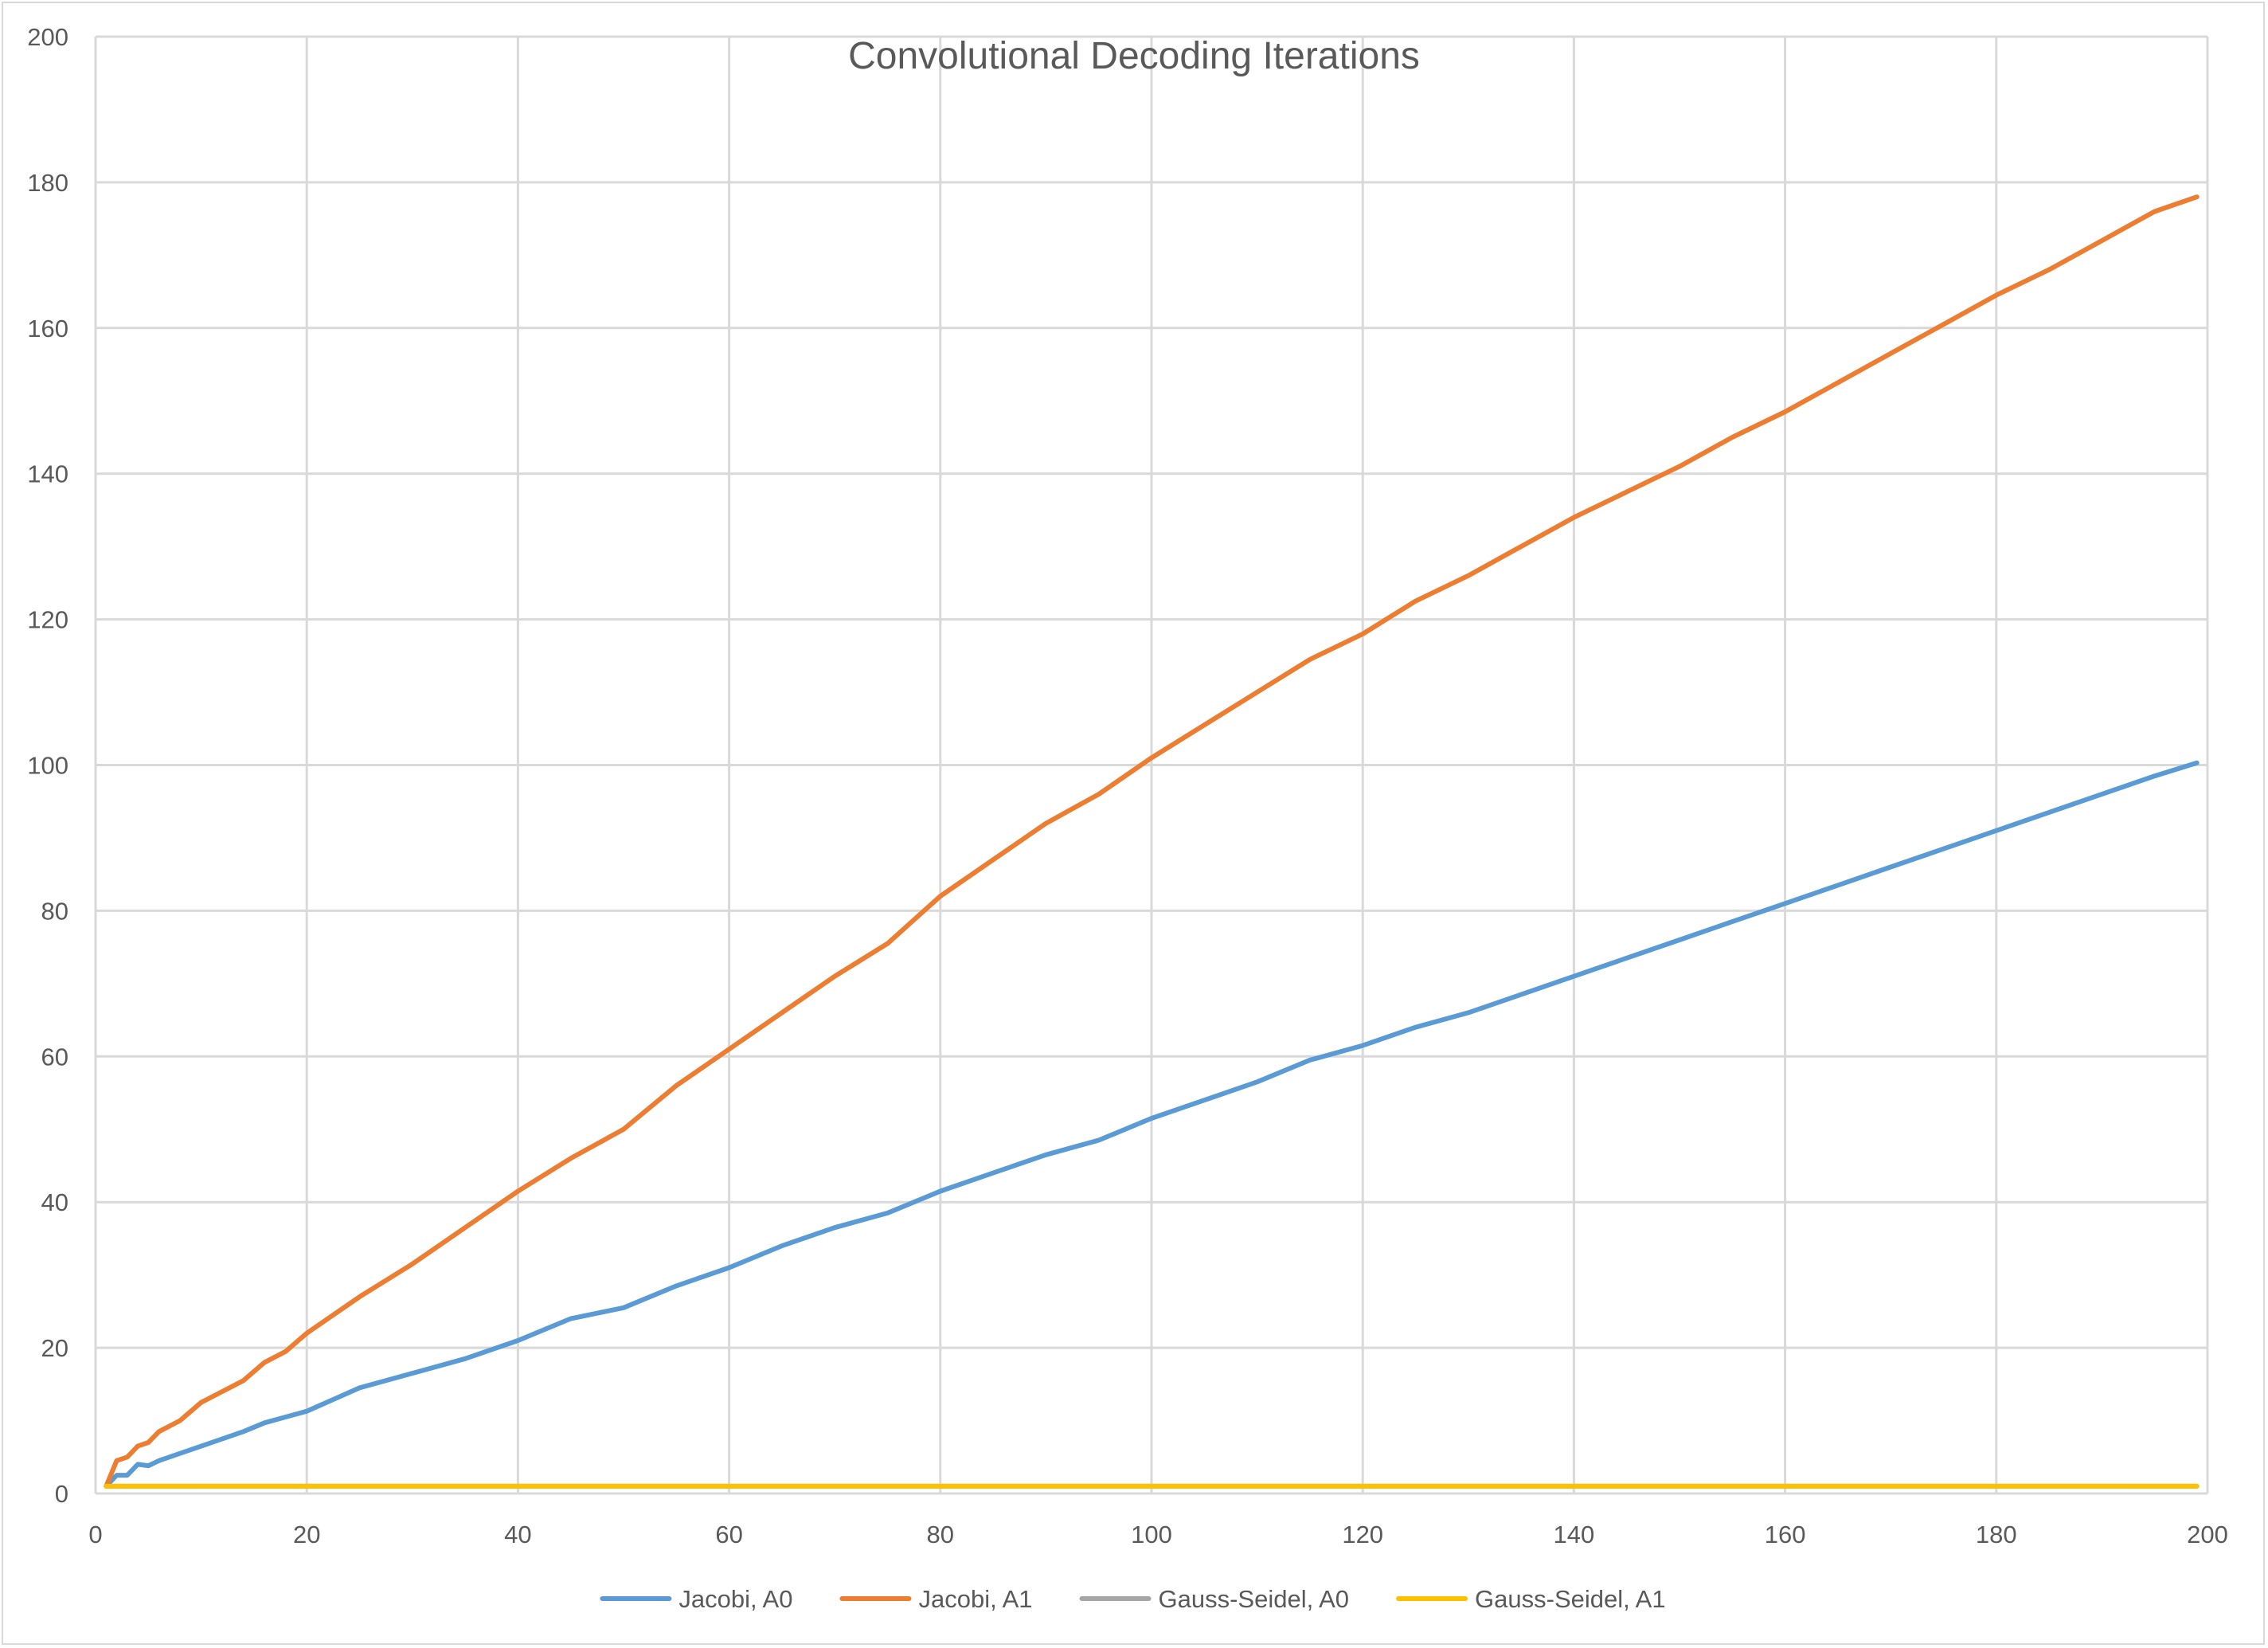 The image size is (2268, 1648). What do you see at coordinates (735, 1599) in the screenshot?
I see `legend-label: Jacobi, A0` at bounding box center [735, 1599].